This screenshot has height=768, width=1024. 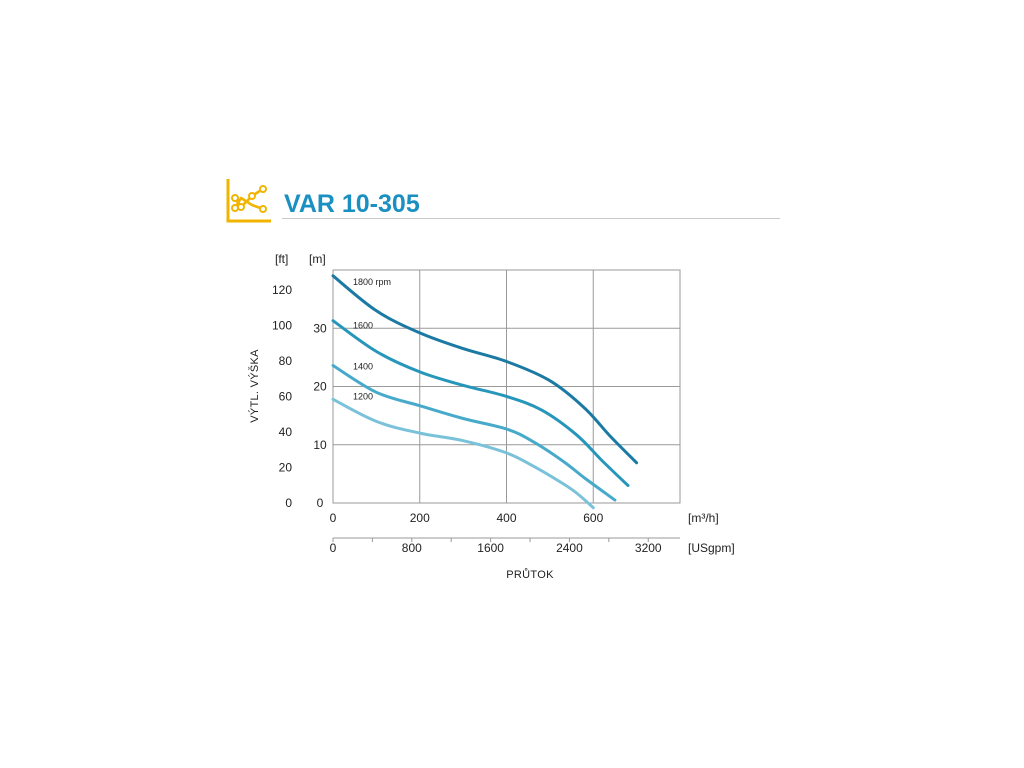 What do you see at coordinates (333, 548) in the screenshot?
I see `x2-tick-label: 0` at bounding box center [333, 548].